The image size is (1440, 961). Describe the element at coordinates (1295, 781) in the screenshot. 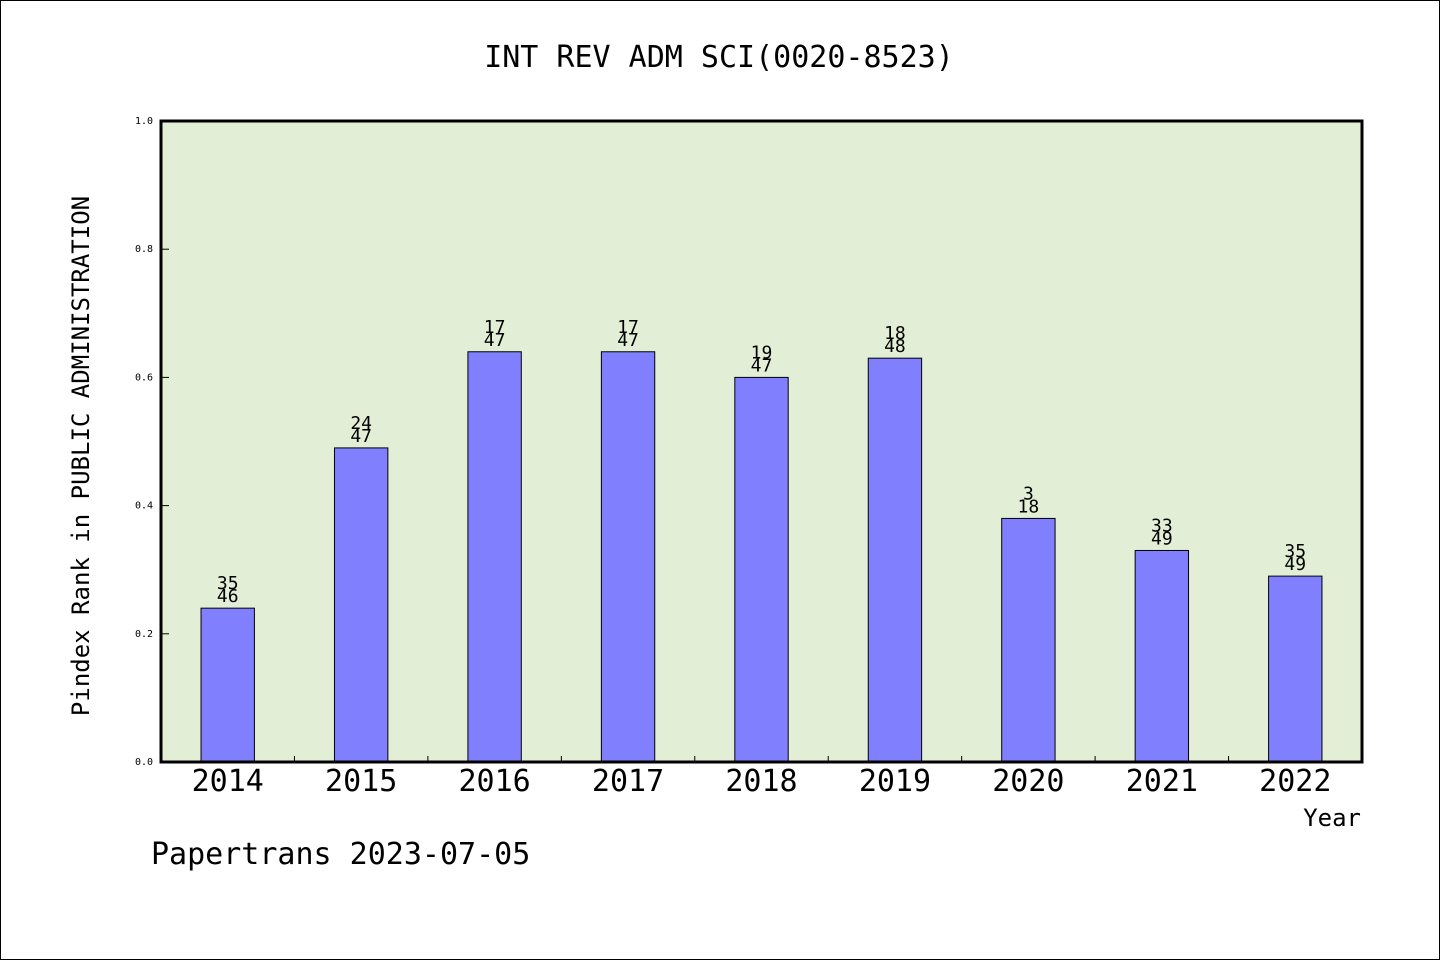

I see `x-tick-label: 2022` at that location.